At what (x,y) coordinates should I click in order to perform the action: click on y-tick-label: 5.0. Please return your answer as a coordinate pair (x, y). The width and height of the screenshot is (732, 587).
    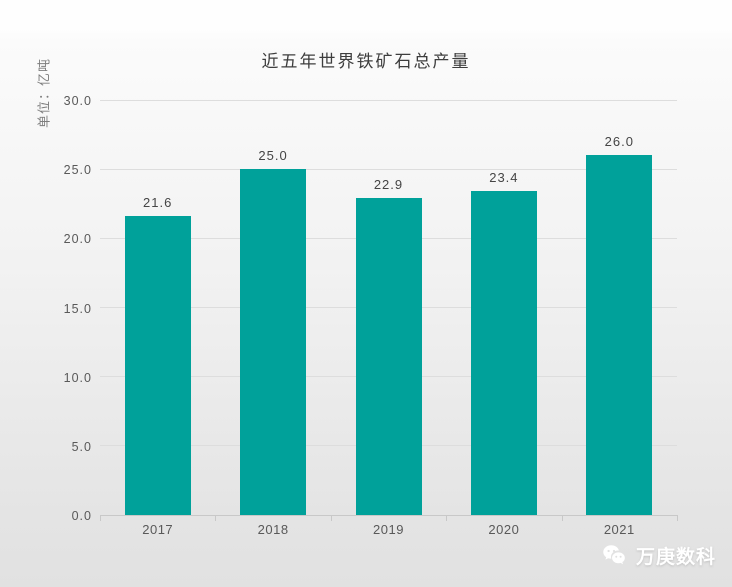
    Looking at the image, I should click on (81, 446).